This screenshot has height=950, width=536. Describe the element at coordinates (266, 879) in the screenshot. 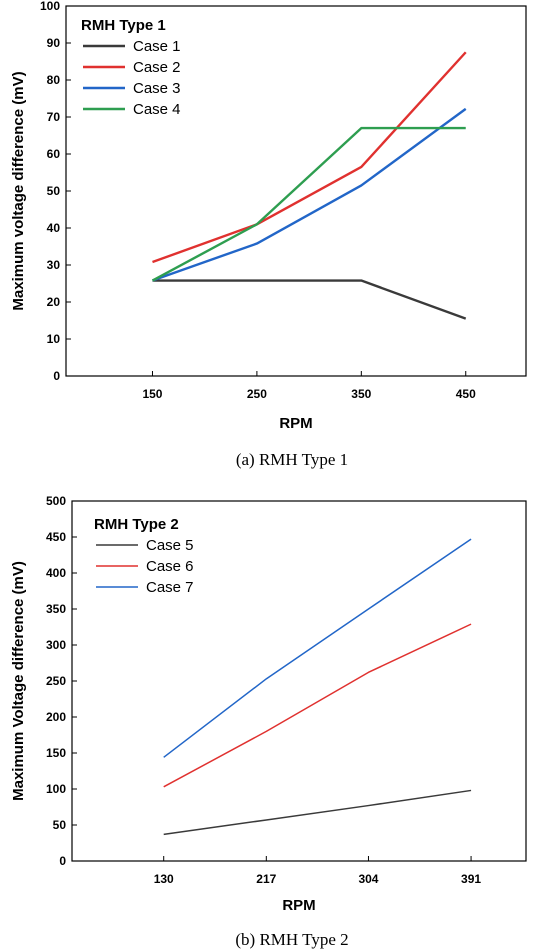

I see `x-tick-label: 217` at that location.